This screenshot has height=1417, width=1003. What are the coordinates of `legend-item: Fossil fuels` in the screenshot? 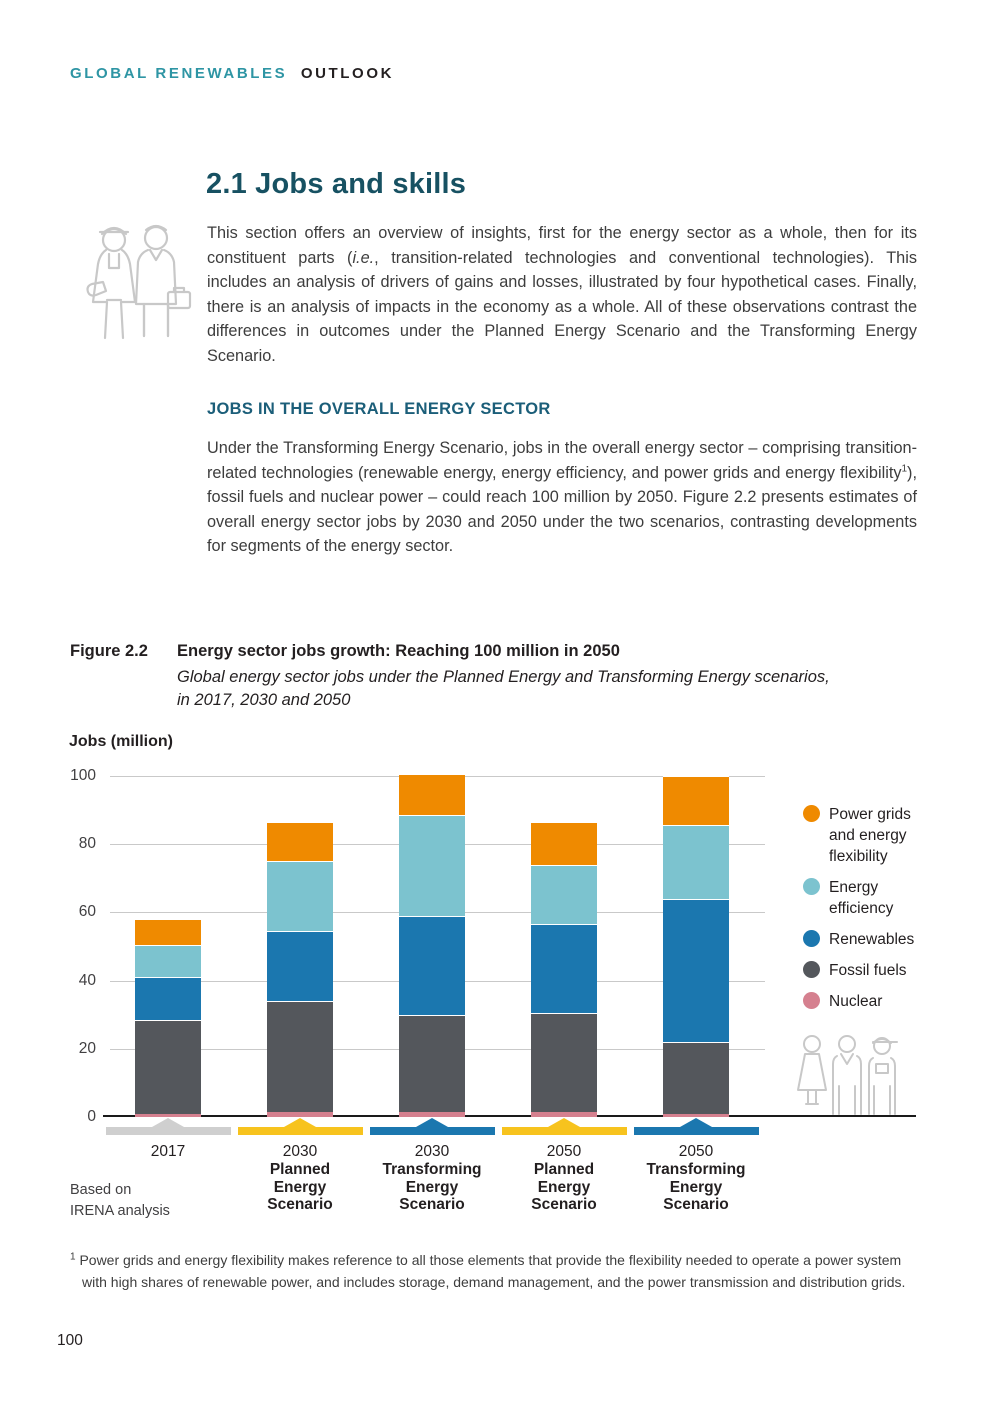 It's located at (898, 970).